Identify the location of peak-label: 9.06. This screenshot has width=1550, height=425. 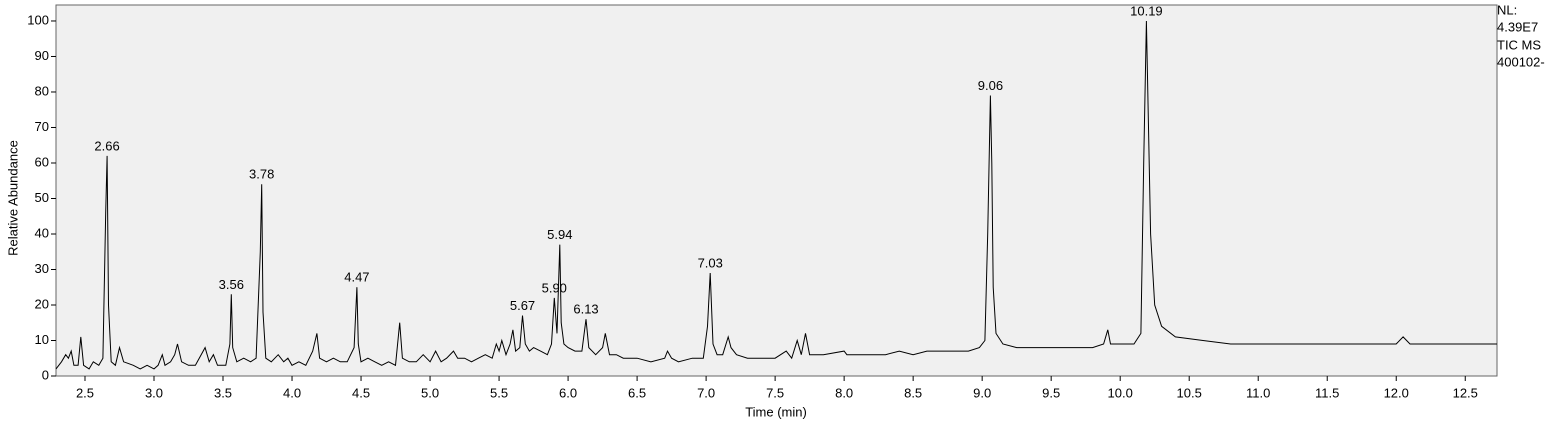
(990, 85).